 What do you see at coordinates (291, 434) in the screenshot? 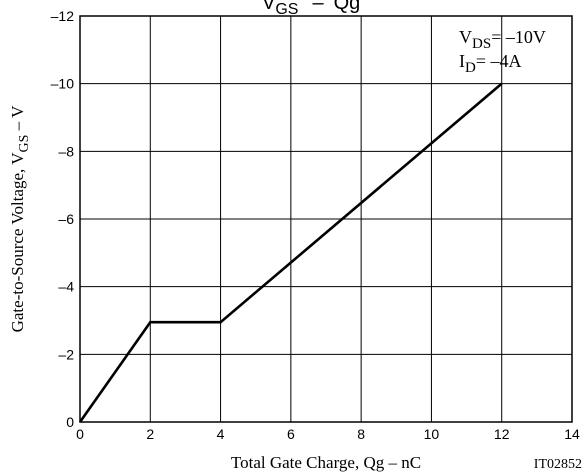
I see `x-tick-label: 6` at bounding box center [291, 434].